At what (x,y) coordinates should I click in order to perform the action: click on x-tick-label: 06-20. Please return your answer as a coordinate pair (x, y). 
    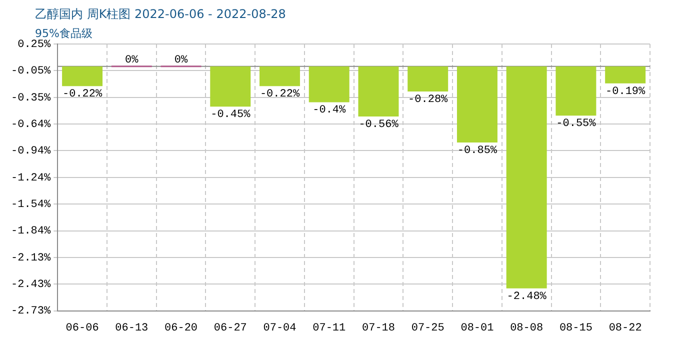
    Looking at the image, I should click on (181, 328).